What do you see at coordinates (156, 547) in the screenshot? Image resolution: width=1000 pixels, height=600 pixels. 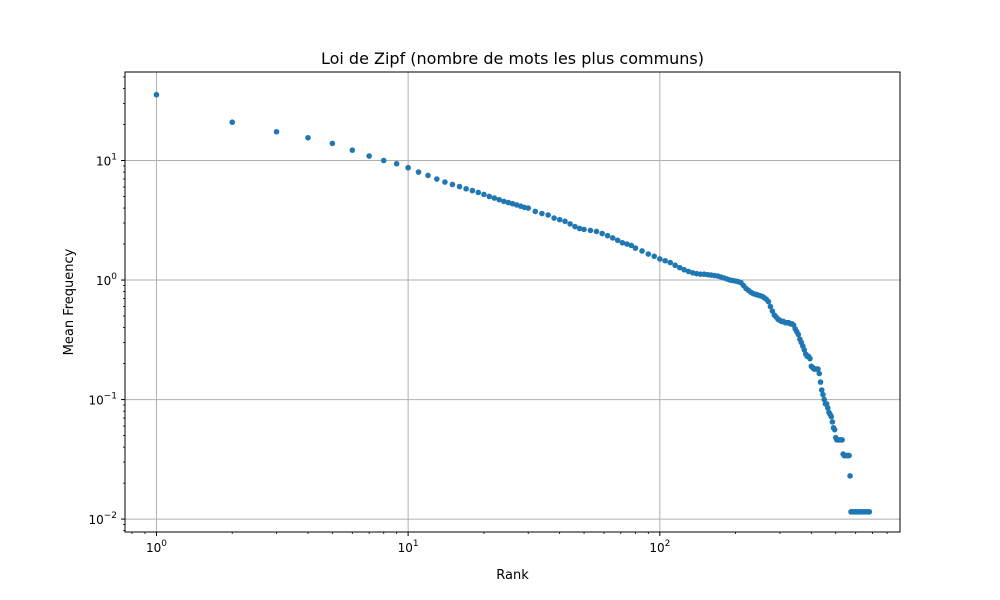 I see `x-tick-label: 10⁰` at bounding box center [156, 547].